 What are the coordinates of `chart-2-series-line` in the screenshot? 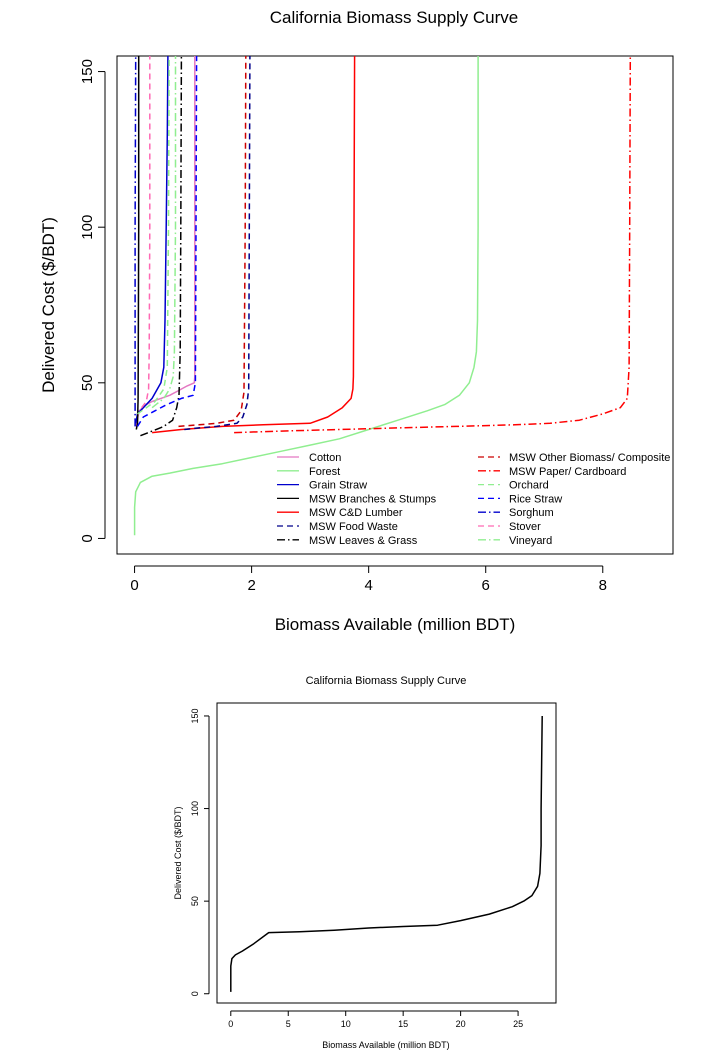 It's located at (386, 853).